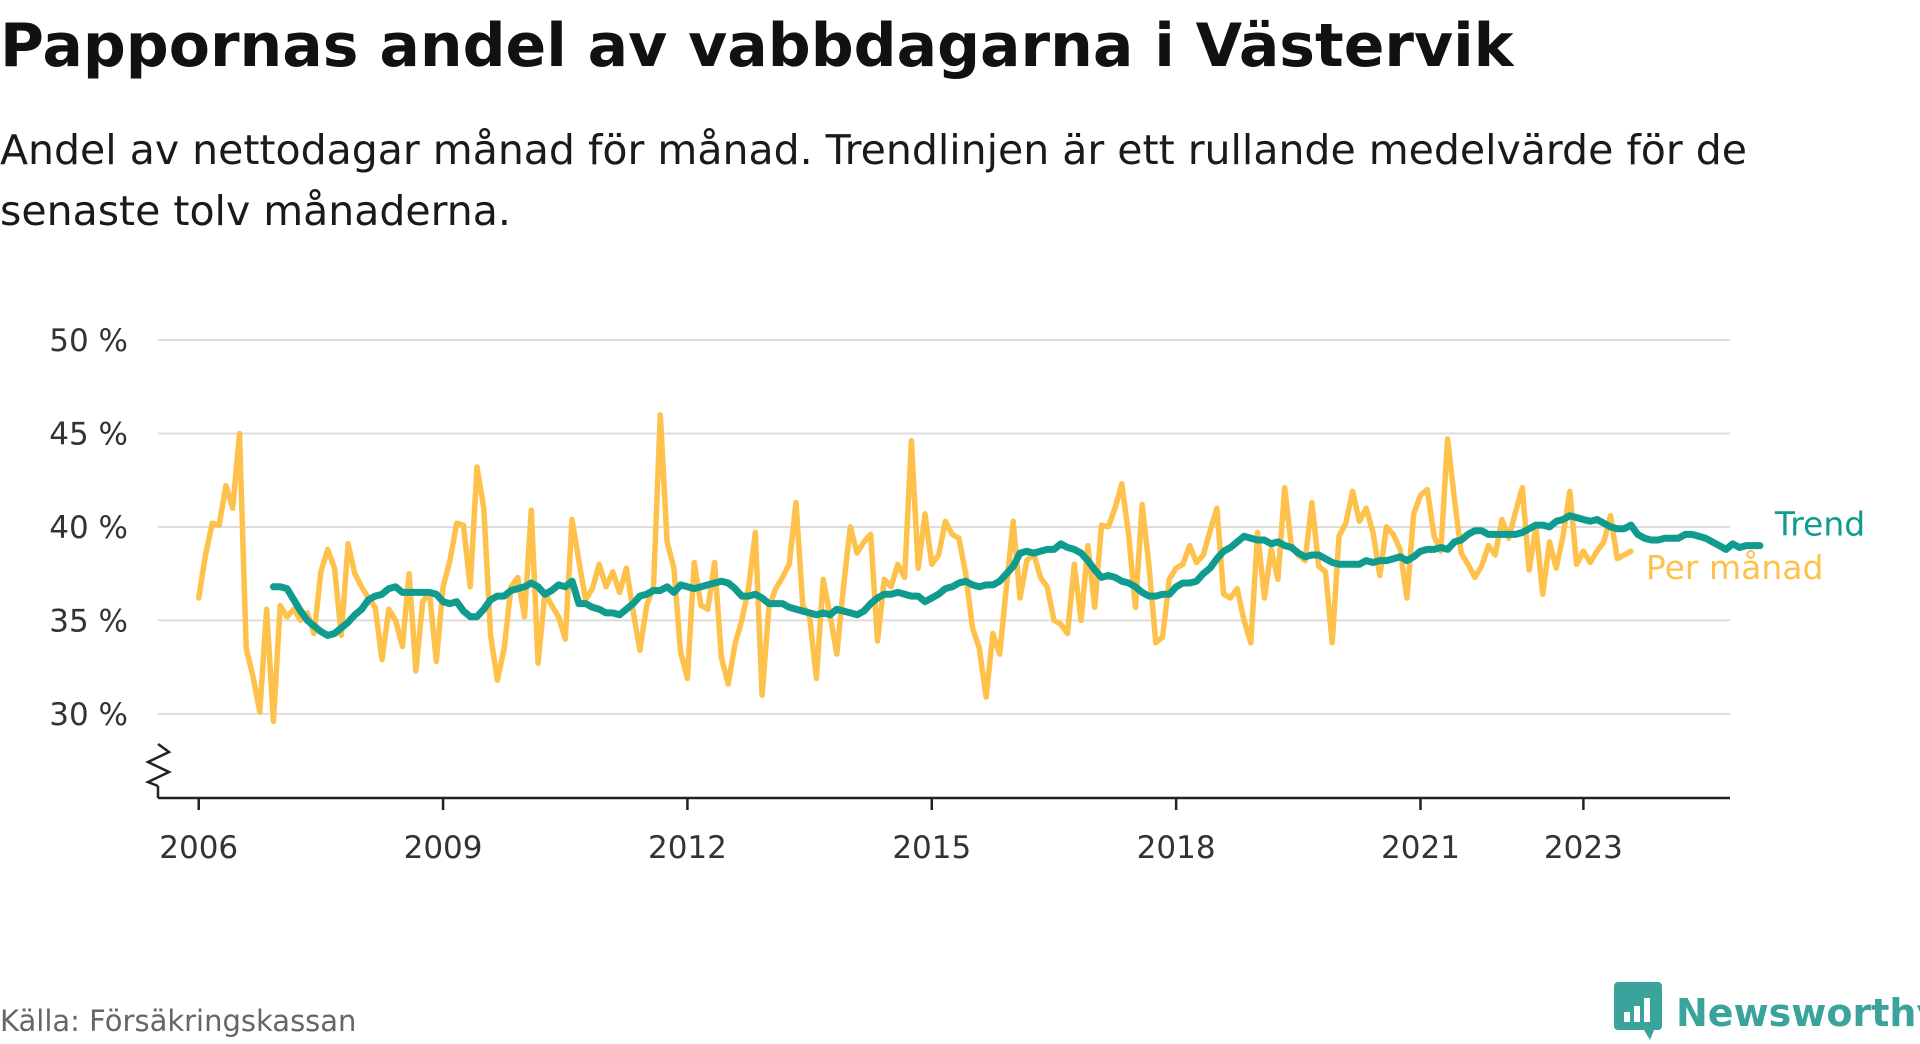  Describe the element at coordinates (1735, 567) in the screenshot. I see `monthly-label: Per månad` at that location.